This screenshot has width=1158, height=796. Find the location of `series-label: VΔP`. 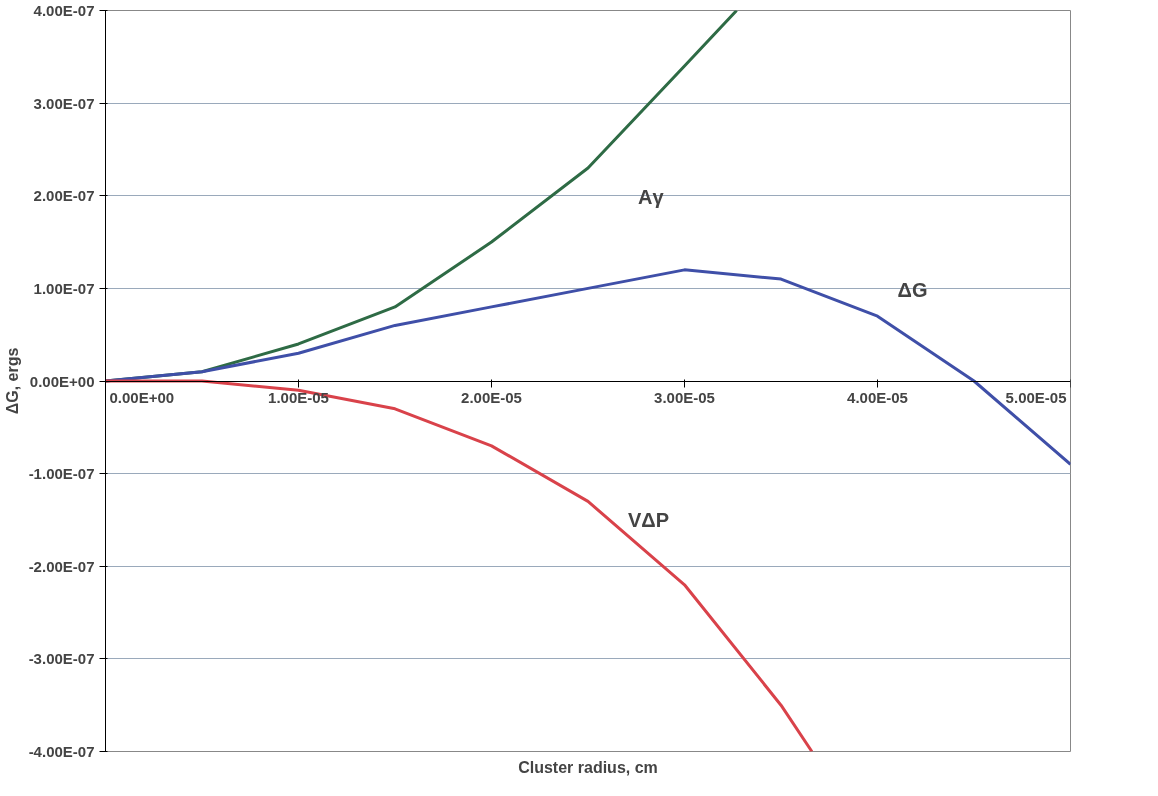

series-label: VΔP is located at coordinates (649, 520).